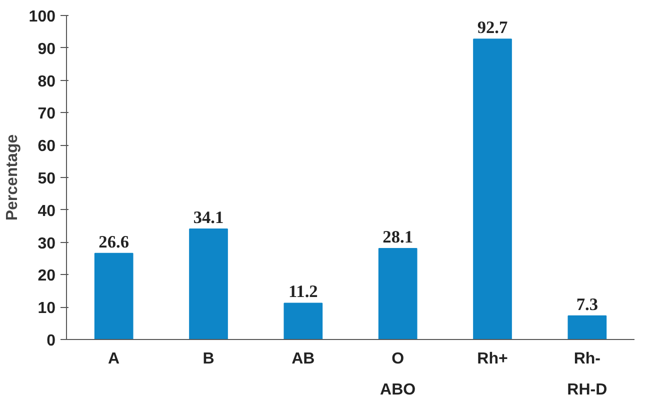 The image size is (649, 401). What do you see at coordinates (114, 242) in the screenshot?
I see `data-label: 26.6` at bounding box center [114, 242].